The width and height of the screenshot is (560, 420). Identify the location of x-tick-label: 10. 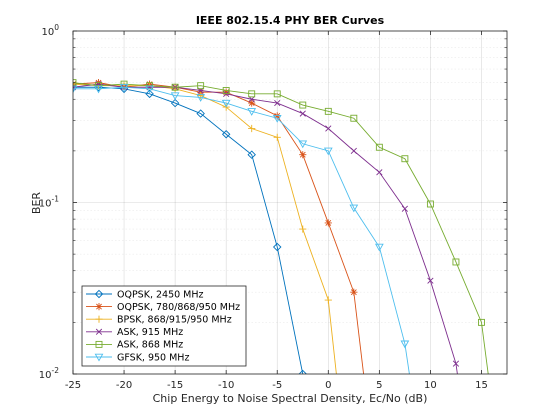
(430, 385).